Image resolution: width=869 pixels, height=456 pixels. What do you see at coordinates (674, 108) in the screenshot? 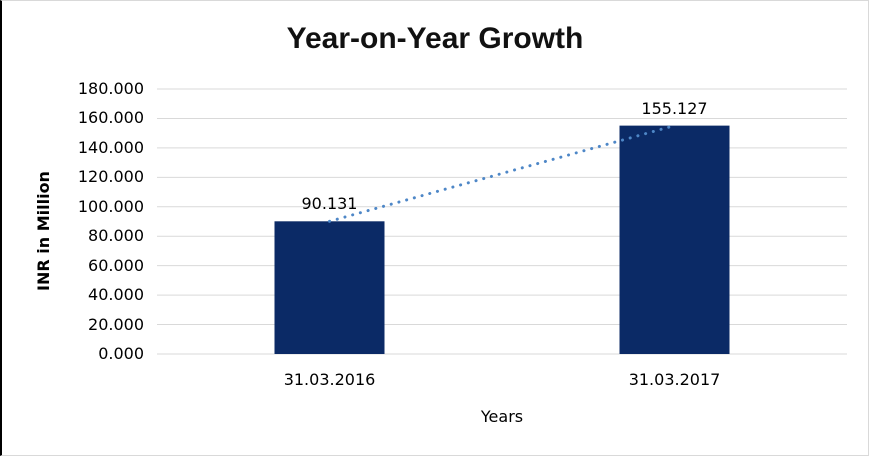
I see `bar-value-label: 155.127` at bounding box center [674, 108].